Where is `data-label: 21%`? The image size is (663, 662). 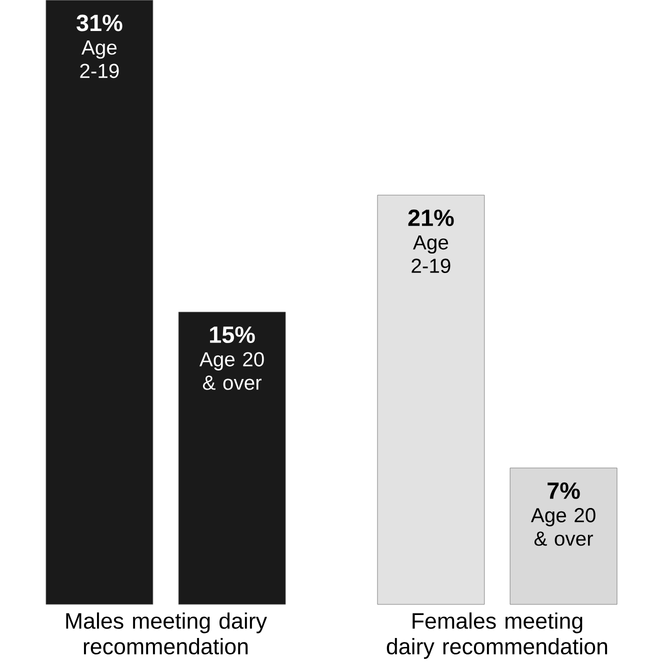
data-label: 21% is located at coordinates (431, 217).